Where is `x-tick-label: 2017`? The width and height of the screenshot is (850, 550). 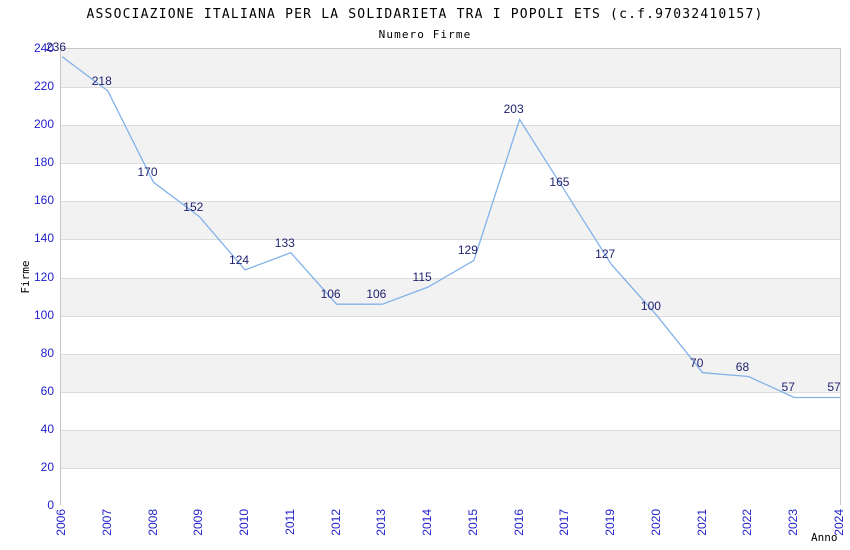
x-tick-label: 2017 is located at coordinates (564, 522).